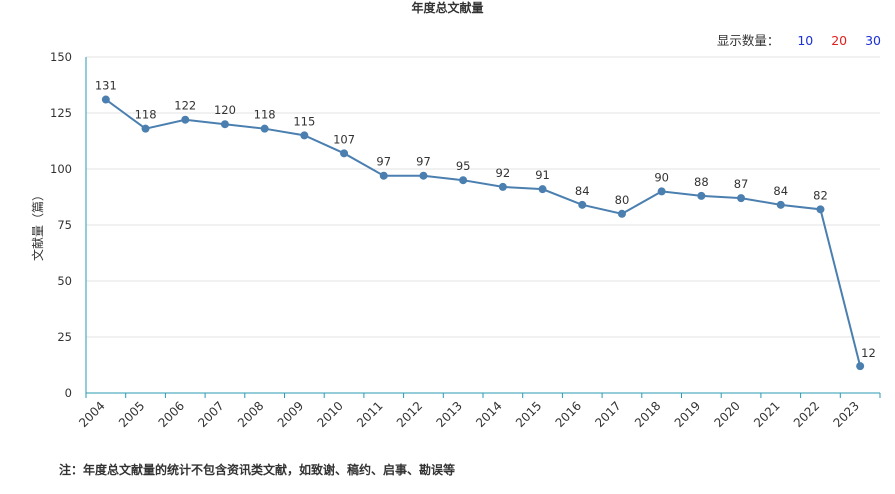 The height and width of the screenshot is (494, 895). Describe the element at coordinates (131, 414) in the screenshot. I see `x-tick-label: 2005` at that location.